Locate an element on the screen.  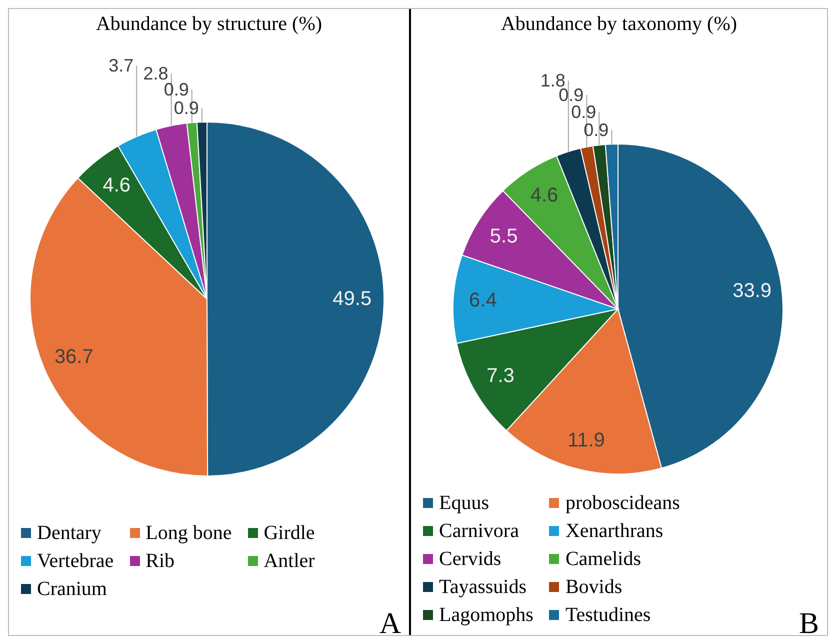
data-label: 36.7 is located at coordinates (74, 357).